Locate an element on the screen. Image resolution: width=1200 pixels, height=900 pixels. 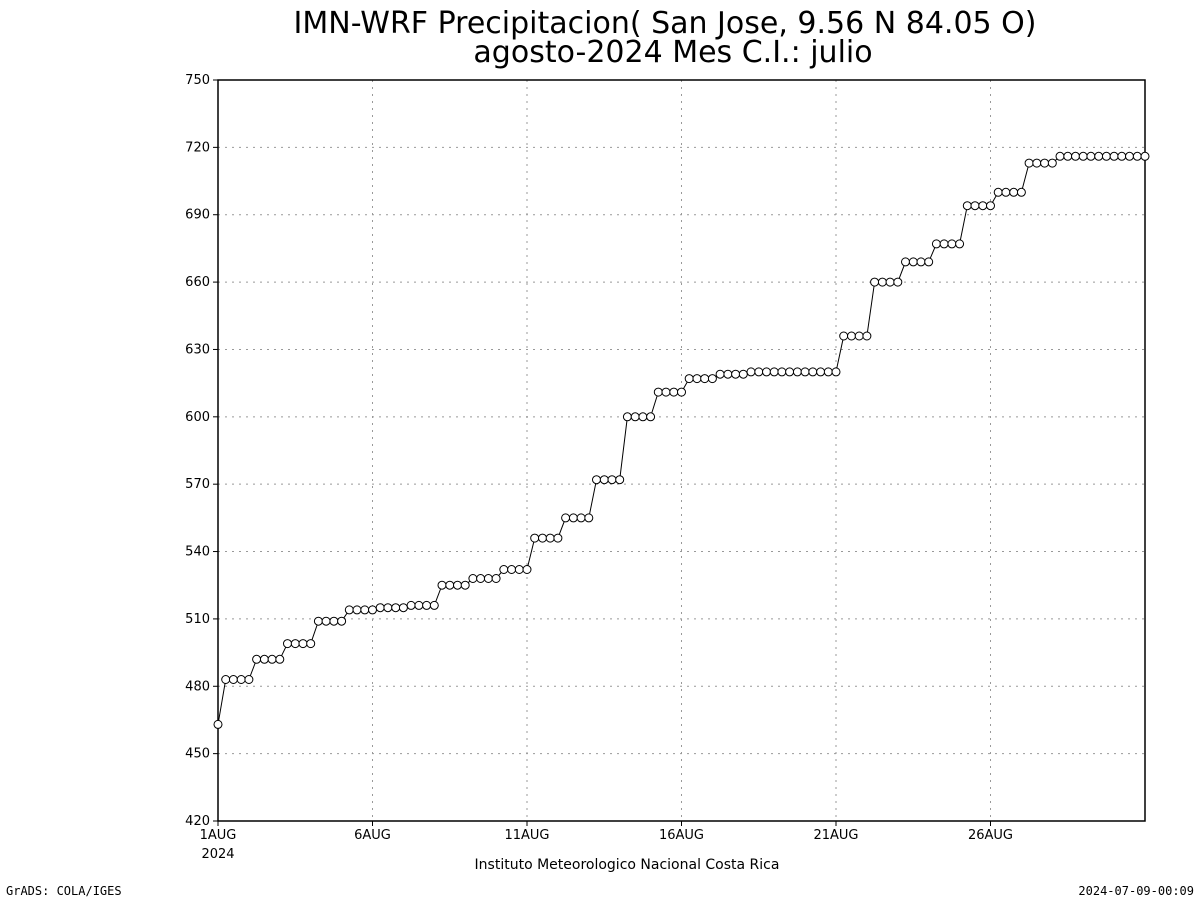
x-tick-label: 6AUG is located at coordinates (372, 835).